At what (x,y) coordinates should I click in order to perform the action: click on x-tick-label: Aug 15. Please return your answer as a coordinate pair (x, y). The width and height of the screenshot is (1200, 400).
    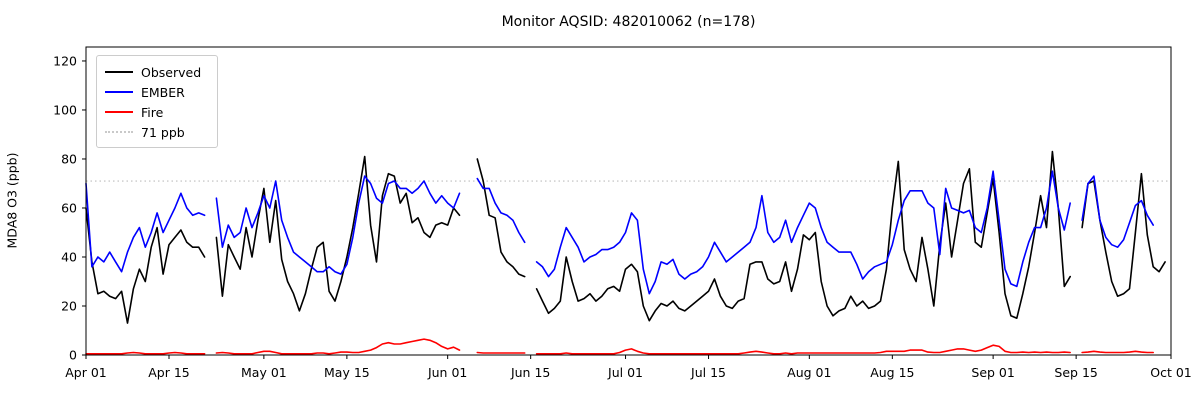
    Looking at the image, I should click on (892, 372).